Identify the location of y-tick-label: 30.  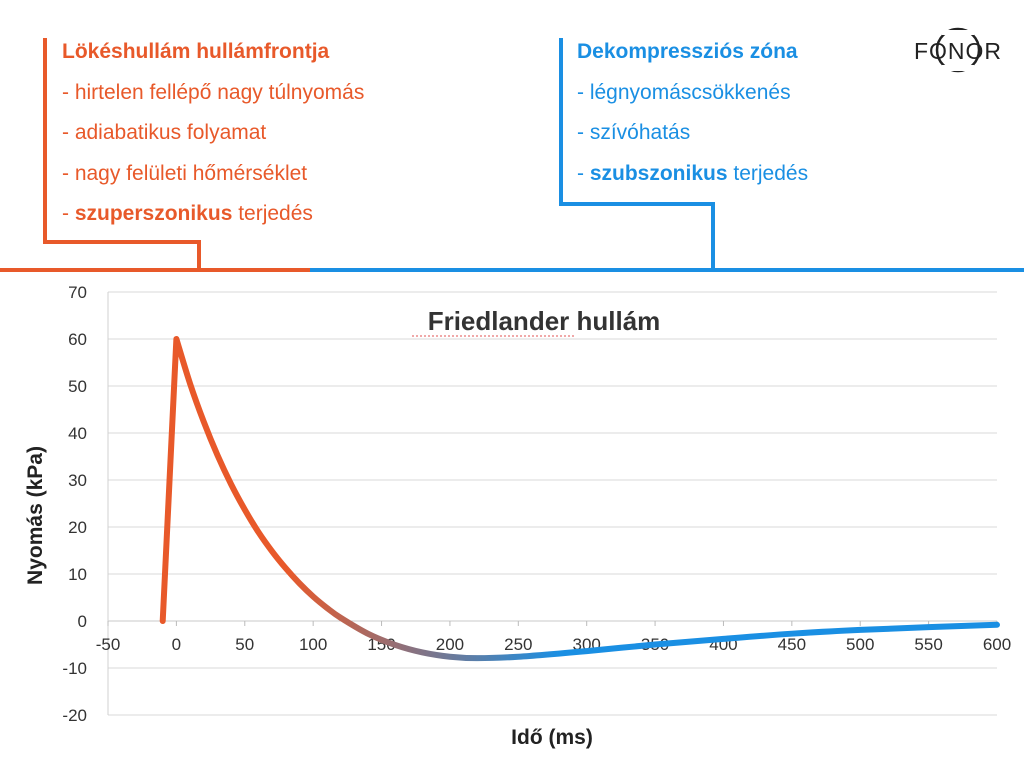
(77, 480).